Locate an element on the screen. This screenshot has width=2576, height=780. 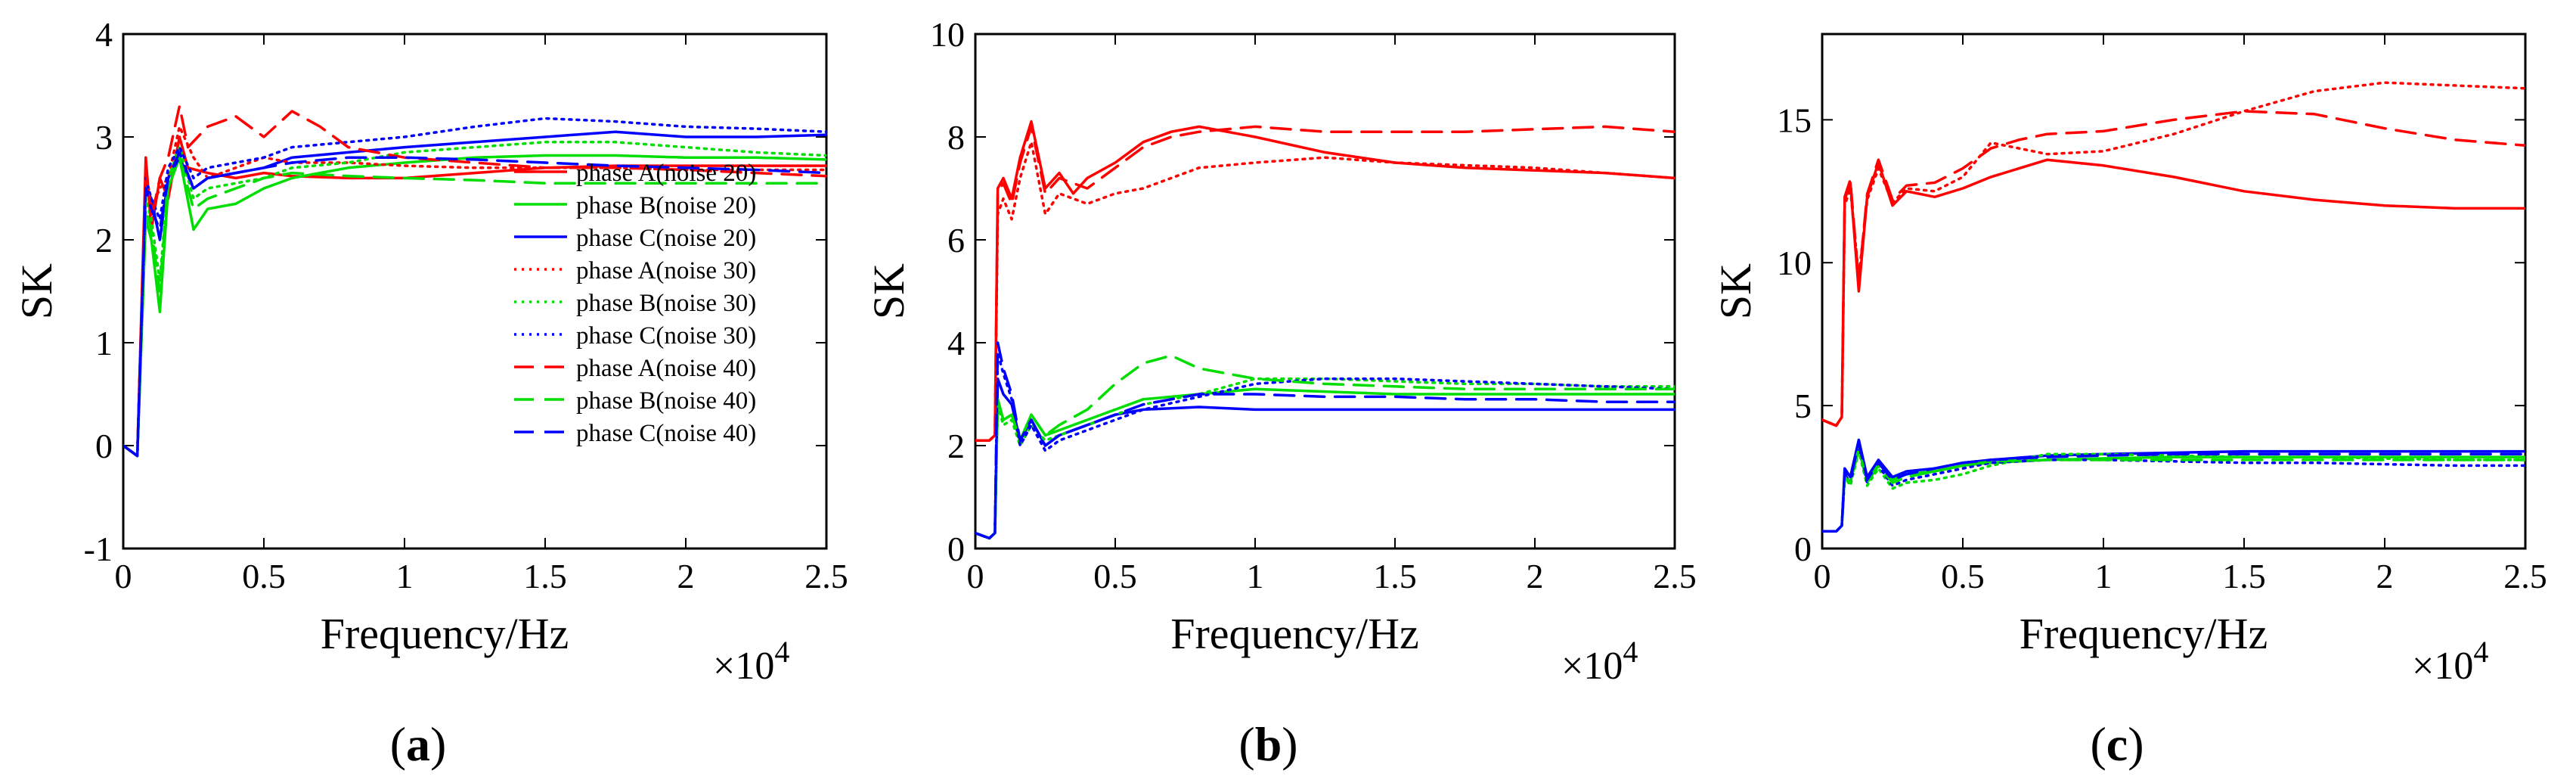
legend-entry-label: phase B(noise 30) is located at coordinates (666, 303).